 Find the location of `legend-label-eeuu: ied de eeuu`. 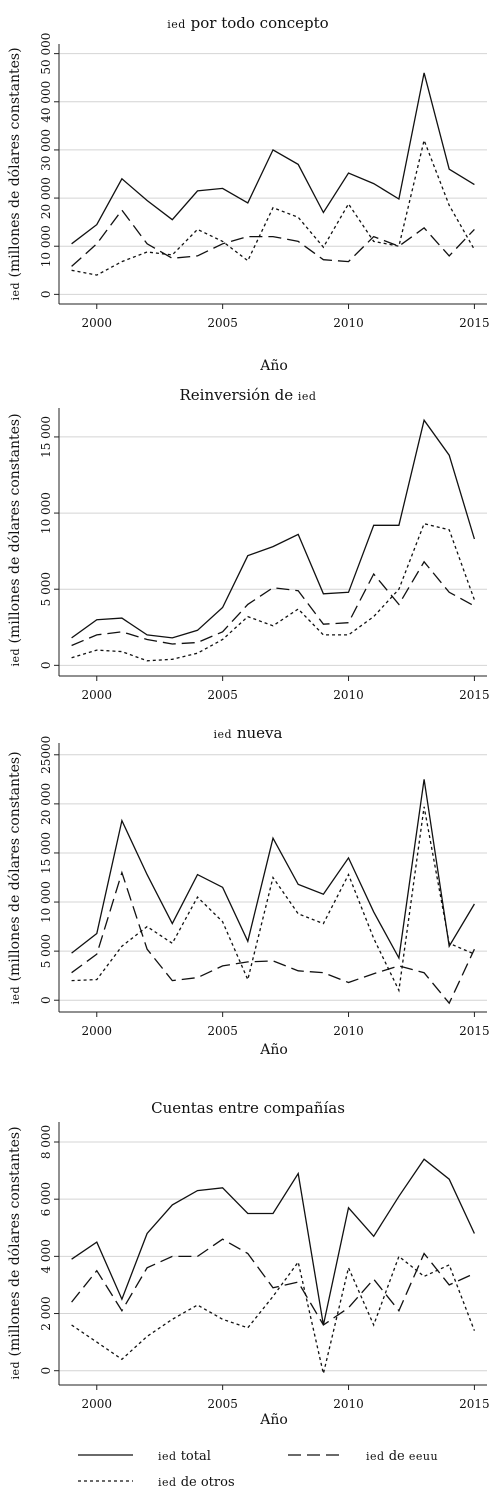

legend-label-eeuu: ied de eeuu is located at coordinates (402, 1456).